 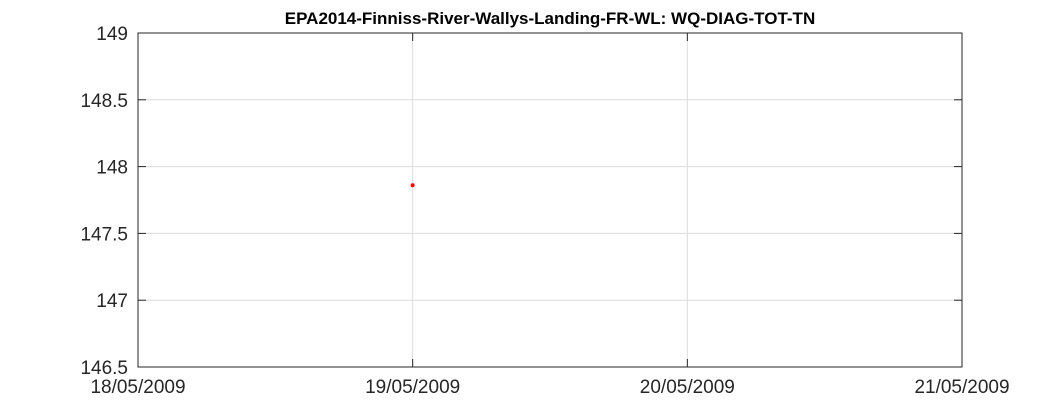 I want to click on x-tick-label: 19/05/2009, so click(x=412, y=387).